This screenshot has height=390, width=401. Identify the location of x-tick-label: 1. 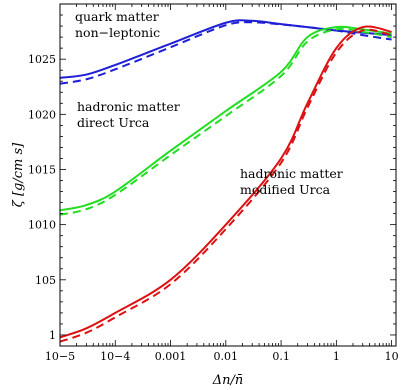
(336, 356).